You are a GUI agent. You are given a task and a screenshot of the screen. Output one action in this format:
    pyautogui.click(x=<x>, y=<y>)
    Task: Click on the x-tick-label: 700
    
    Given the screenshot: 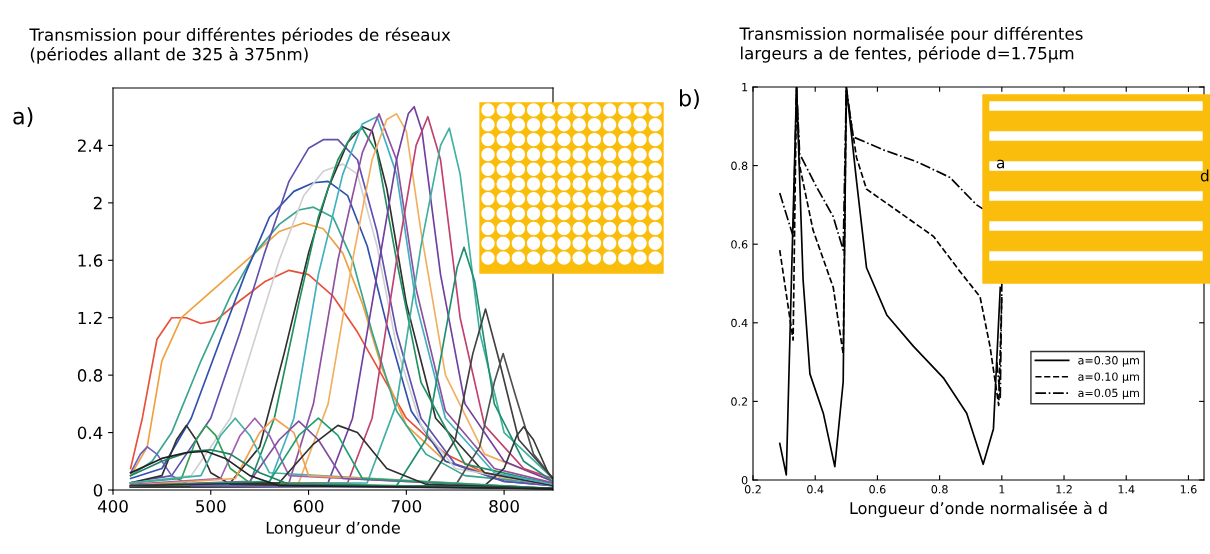 What is the action you would take?
    pyautogui.click(x=406, y=506)
    